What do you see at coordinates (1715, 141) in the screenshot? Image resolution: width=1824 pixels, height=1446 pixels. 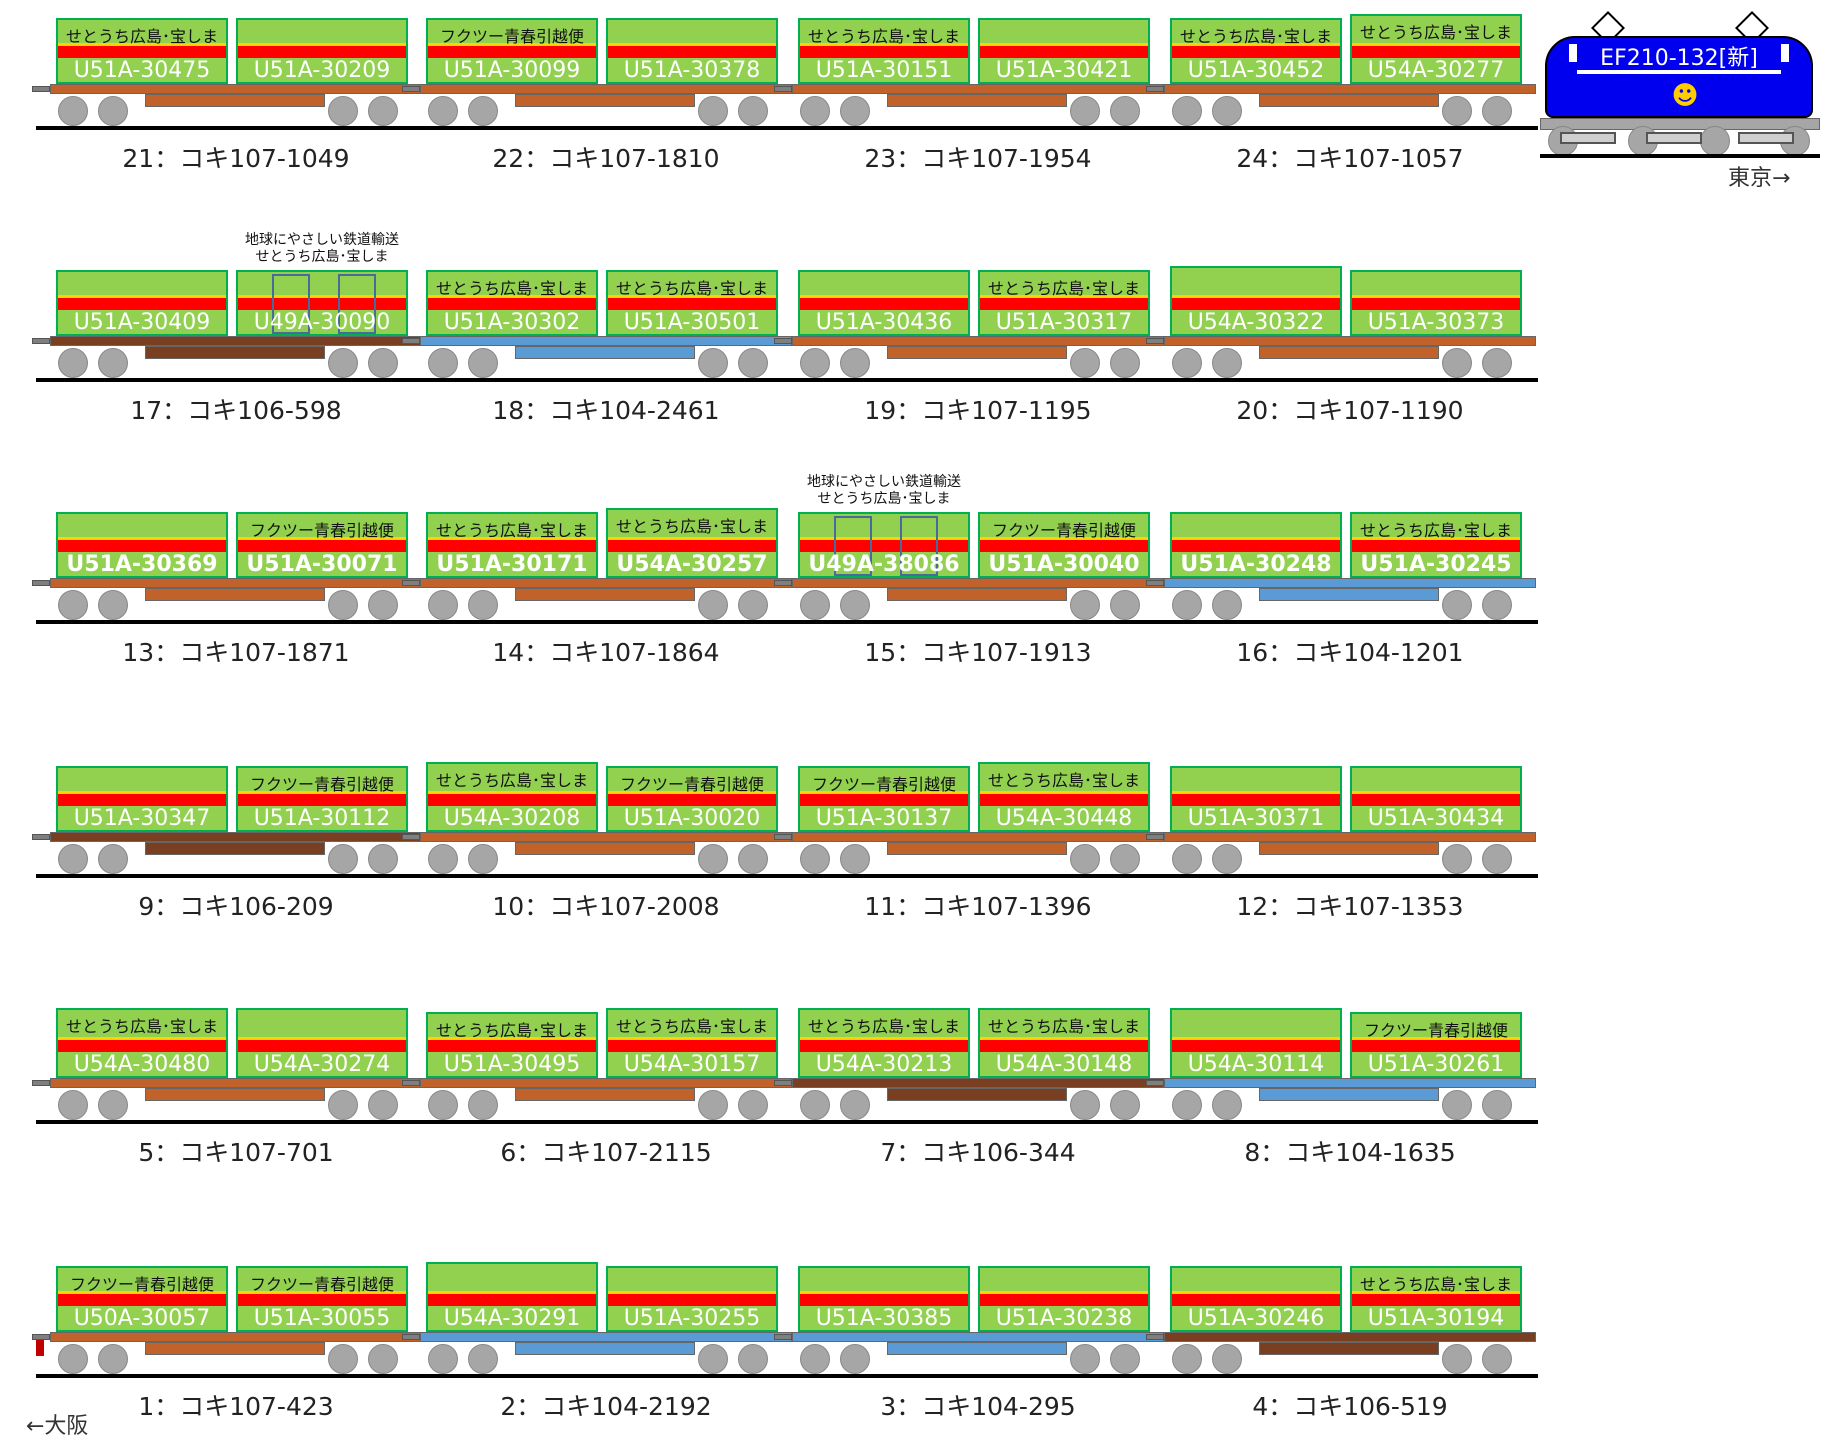 I see `locomotive-wheel` at bounding box center [1715, 141].